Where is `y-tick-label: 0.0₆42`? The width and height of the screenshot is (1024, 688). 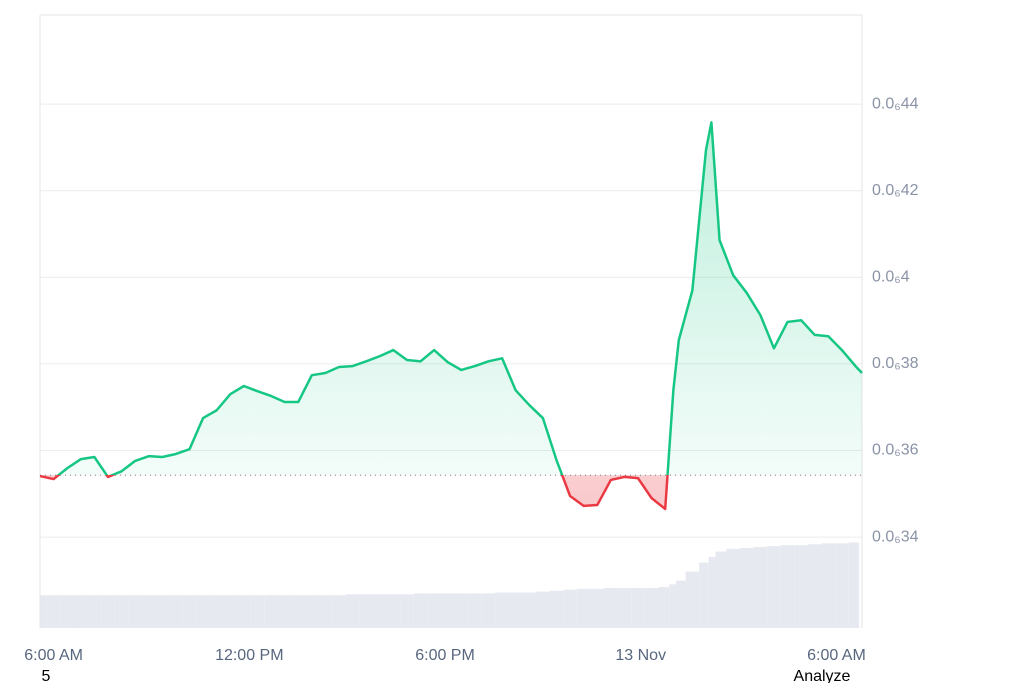 y-tick-label: 0.0₆42 is located at coordinates (895, 190).